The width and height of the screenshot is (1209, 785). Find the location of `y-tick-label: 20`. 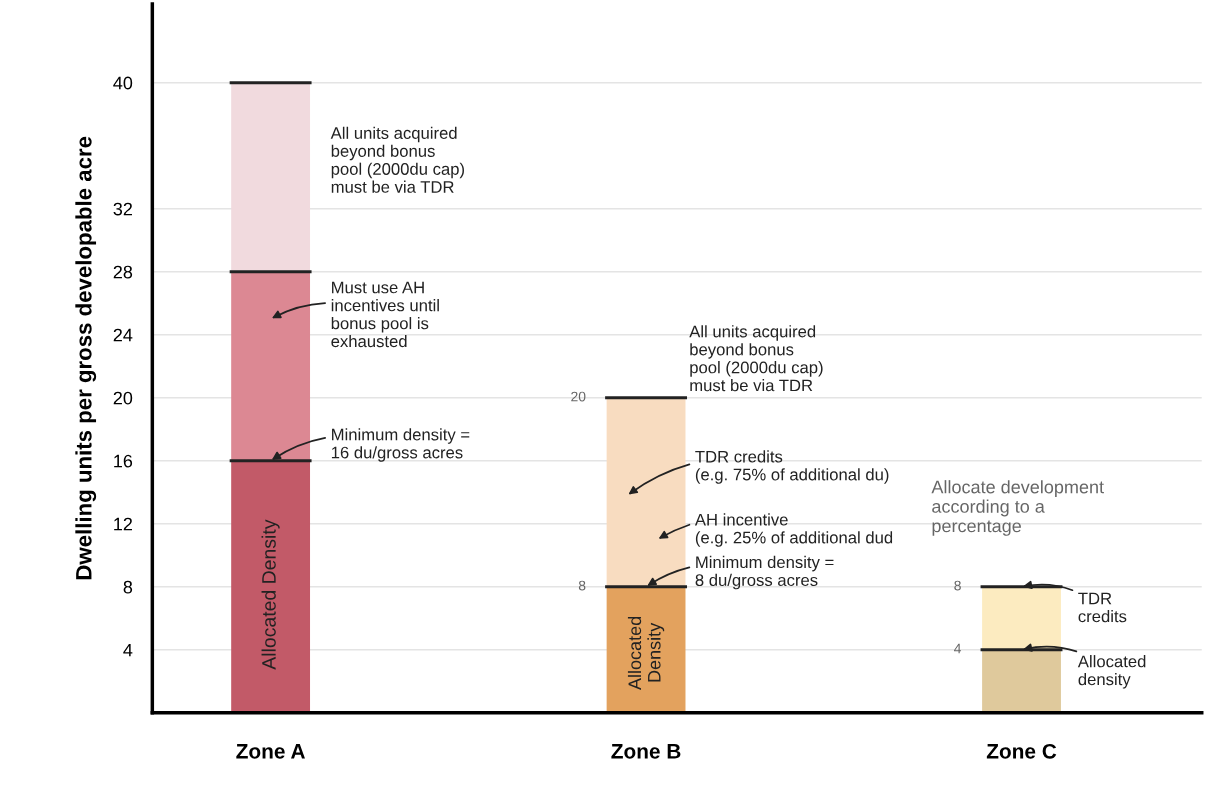

y-tick-label: 20 is located at coordinates (123, 398).